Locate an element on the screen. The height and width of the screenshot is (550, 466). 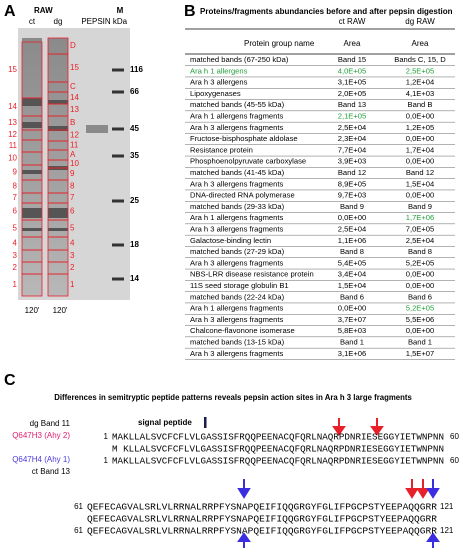
marker-label: M is located at coordinates (120, 10).